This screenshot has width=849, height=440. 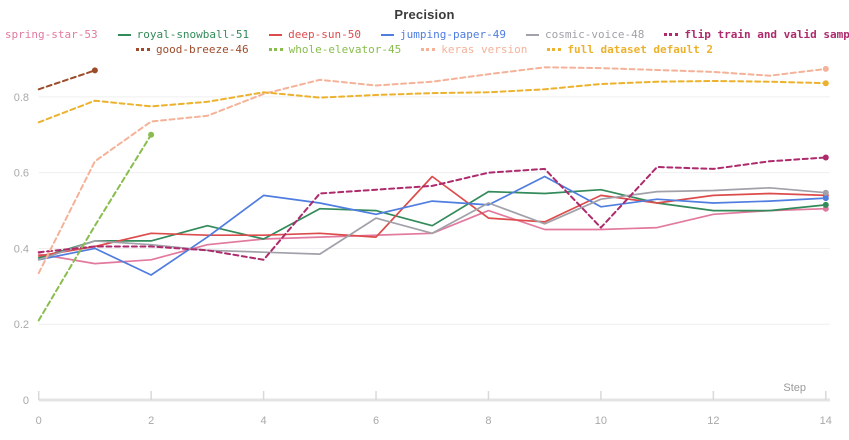 What do you see at coordinates (264, 421) in the screenshot?
I see `x-tick-label: 4` at bounding box center [264, 421].